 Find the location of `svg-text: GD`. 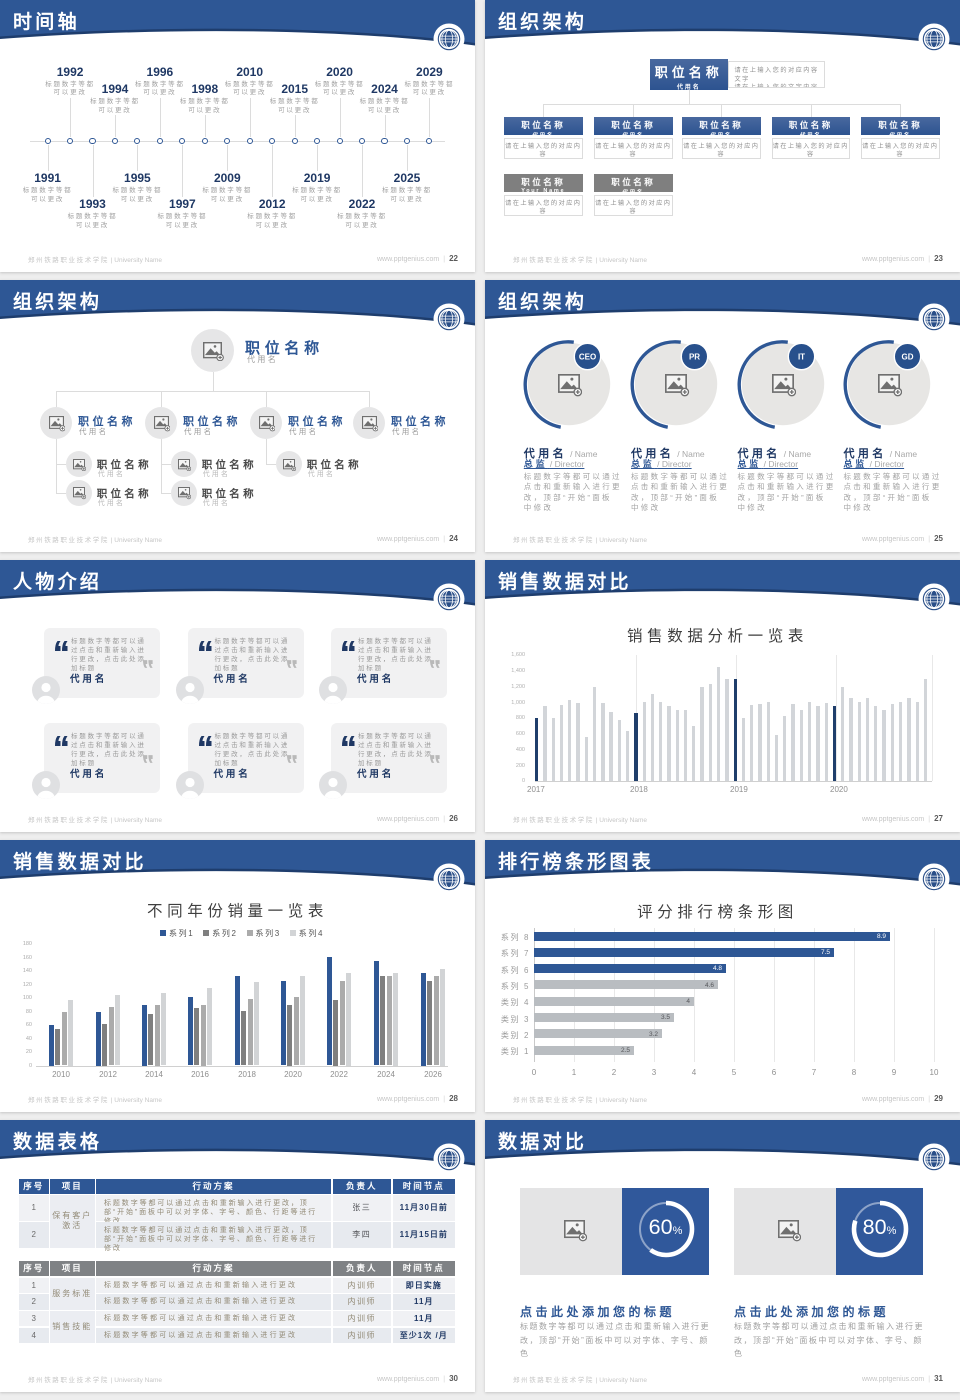

svg-text: GD is located at coordinates (907, 356).